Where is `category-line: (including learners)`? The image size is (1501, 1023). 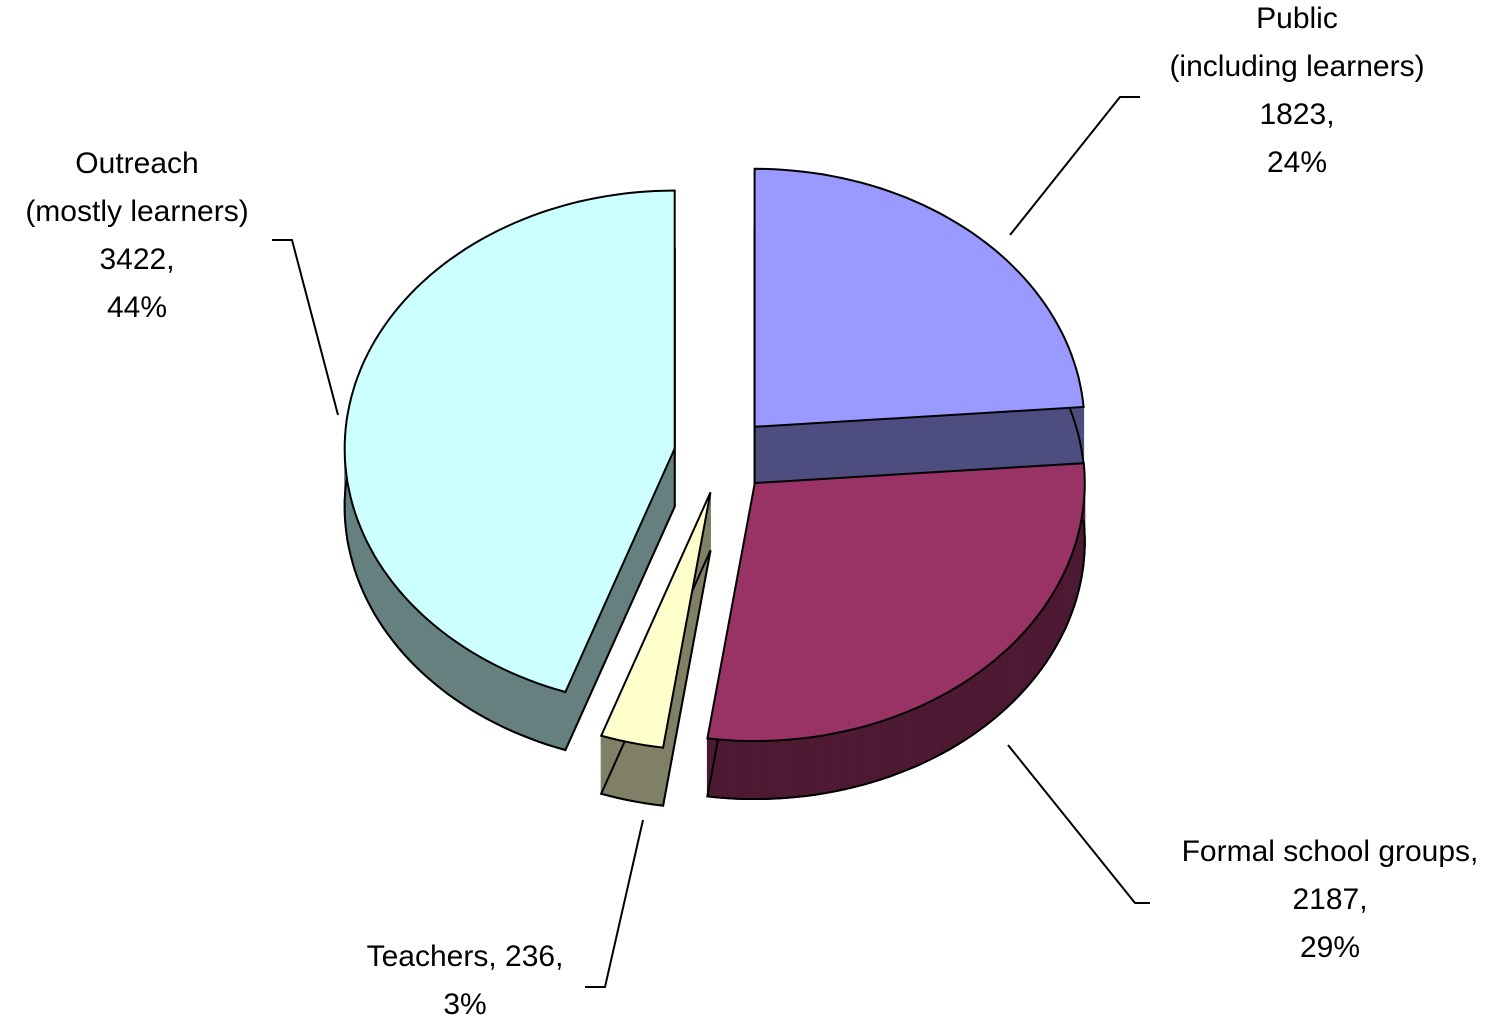 category-line: (including learners) is located at coordinates (1296, 66).